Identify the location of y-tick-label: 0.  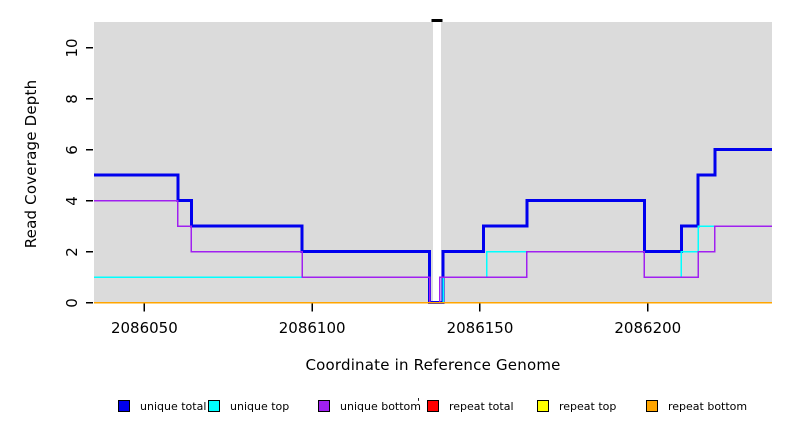
(72, 302).